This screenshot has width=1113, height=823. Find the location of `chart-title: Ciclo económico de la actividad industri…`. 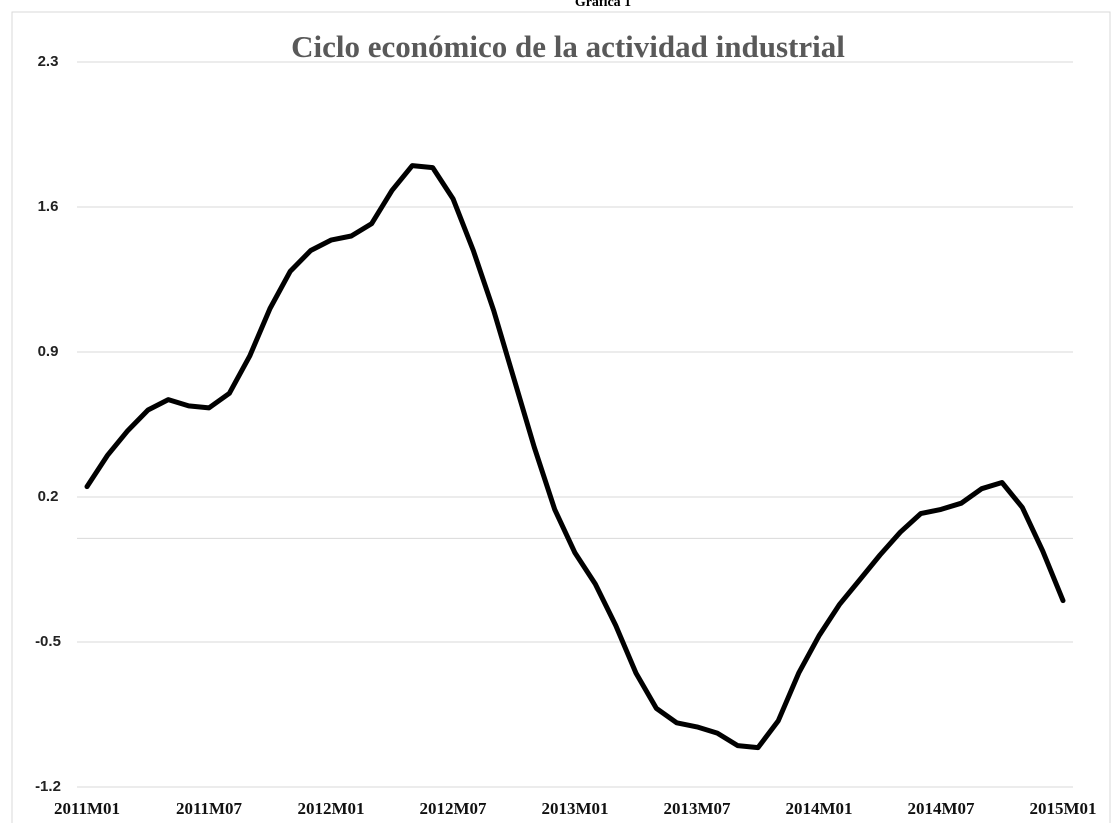

chart-title: Ciclo económico de la actividad industri… is located at coordinates (568, 46).